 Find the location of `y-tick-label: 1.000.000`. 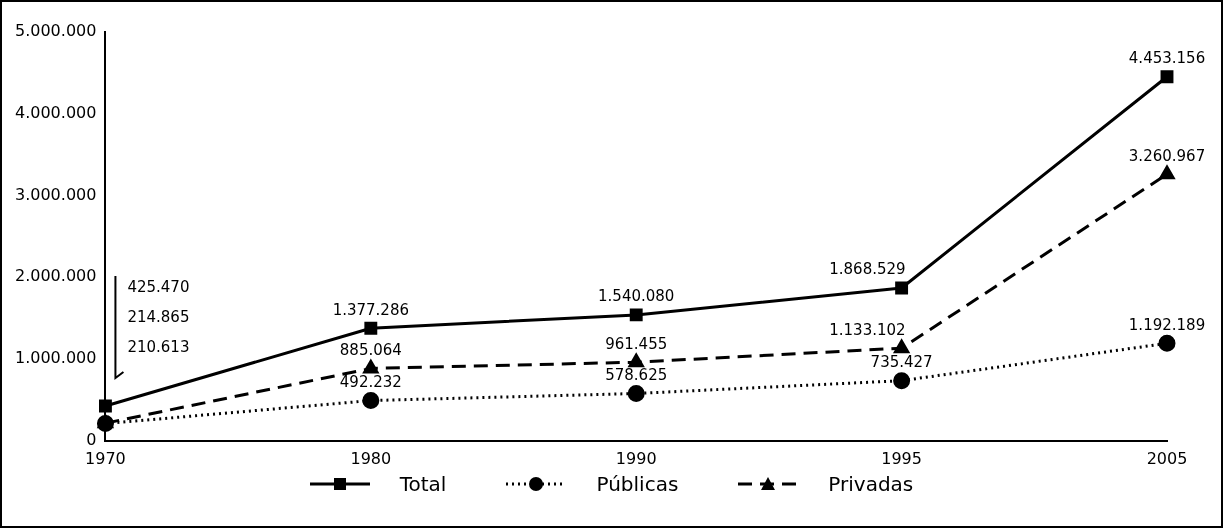

y-tick-label: 1.000.000 is located at coordinates (55, 358).